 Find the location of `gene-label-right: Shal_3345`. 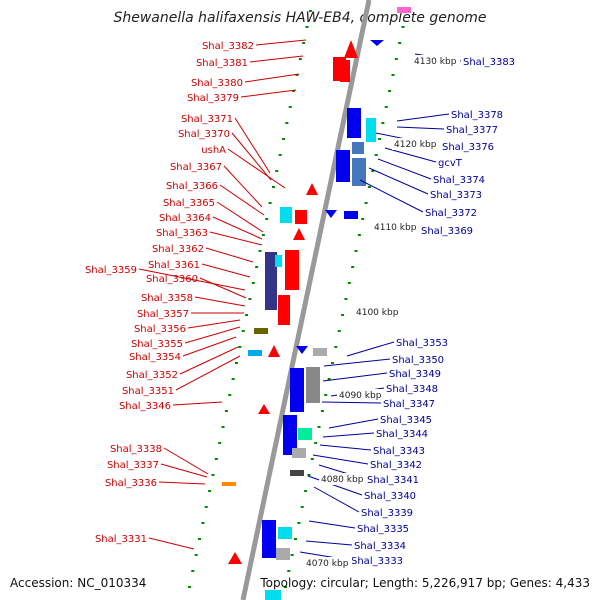

gene-label-right: Shal_3345 is located at coordinates (406, 420).